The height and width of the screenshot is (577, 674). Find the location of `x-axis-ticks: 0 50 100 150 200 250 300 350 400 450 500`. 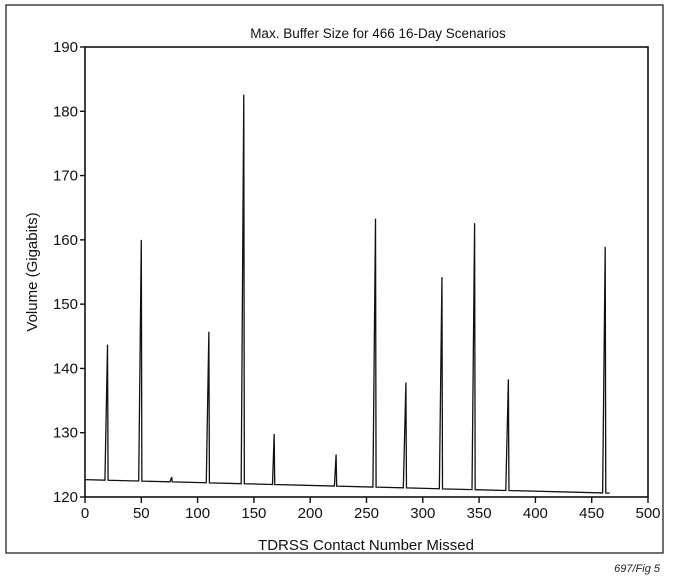

x-axis-ticks: 0 50 100 150 200 250 300 350 400 450 500 is located at coordinates (371, 509).